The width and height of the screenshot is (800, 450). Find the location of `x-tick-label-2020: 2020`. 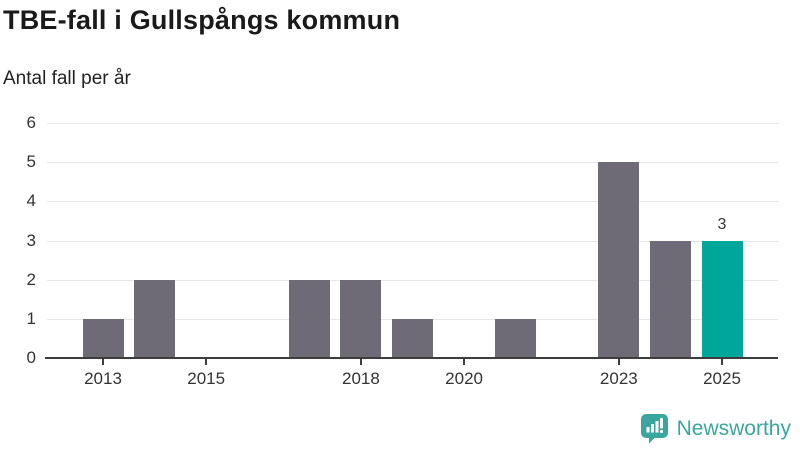

x-tick-label-2020: 2020 is located at coordinates (464, 378).